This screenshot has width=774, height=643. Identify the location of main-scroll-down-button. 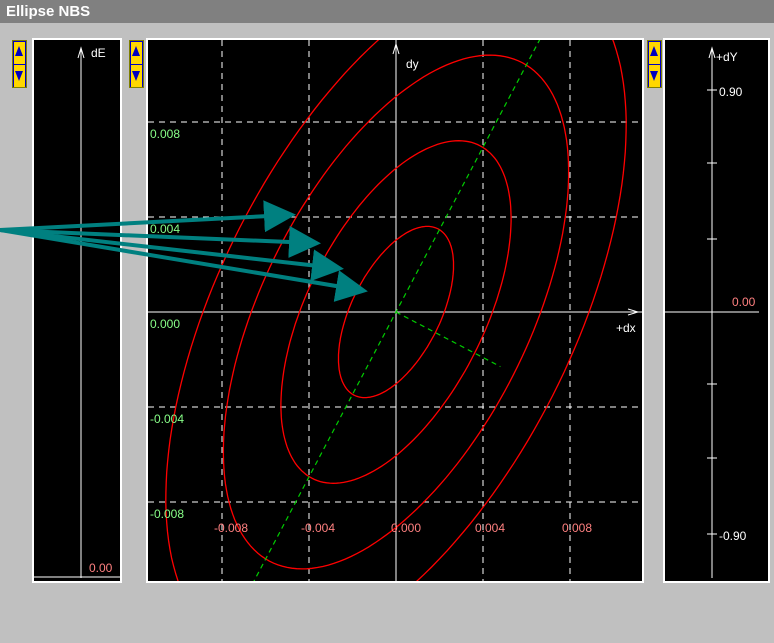
(136, 76).